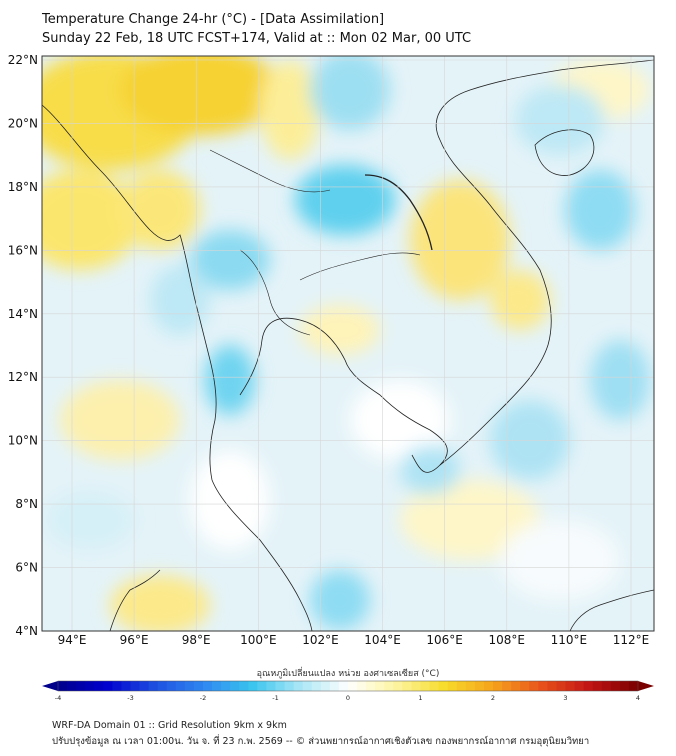 This screenshot has width=676, height=756. Describe the element at coordinates (196, 640) in the screenshot. I see `lon-tick-label: 98°E` at that location.